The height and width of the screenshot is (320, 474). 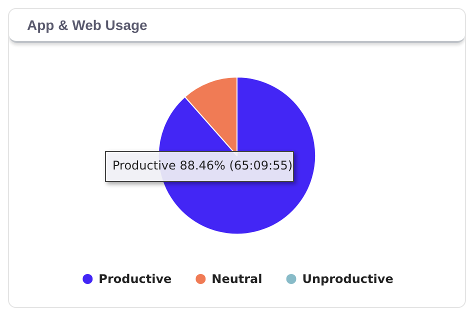 What do you see at coordinates (202, 165) in the screenshot?
I see `text: Productive 88.46% (65:09:55)` at bounding box center [202, 165].